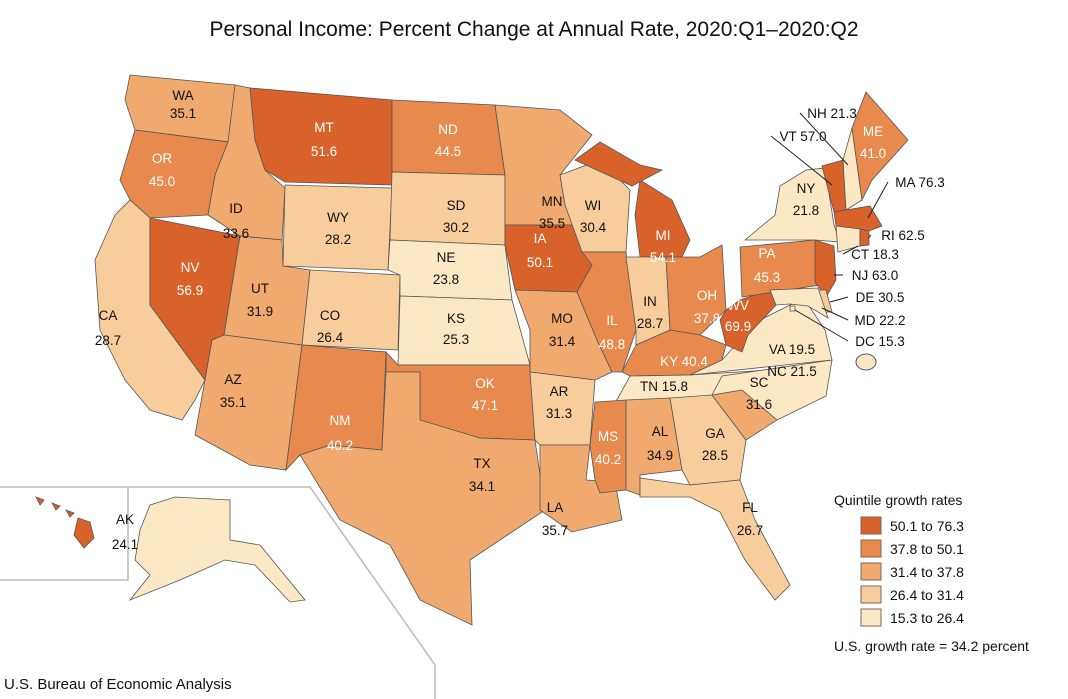 The height and width of the screenshot is (699, 1068). I want to click on state-value-label: 48.8, so click(612, 344).